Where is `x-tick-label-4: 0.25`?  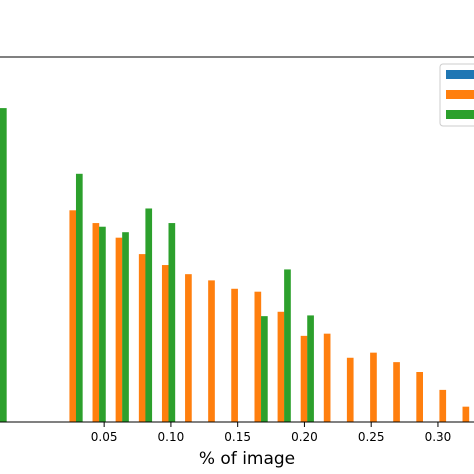 x-tick-label-4: 0.25 is located at coordinates (371, 437).